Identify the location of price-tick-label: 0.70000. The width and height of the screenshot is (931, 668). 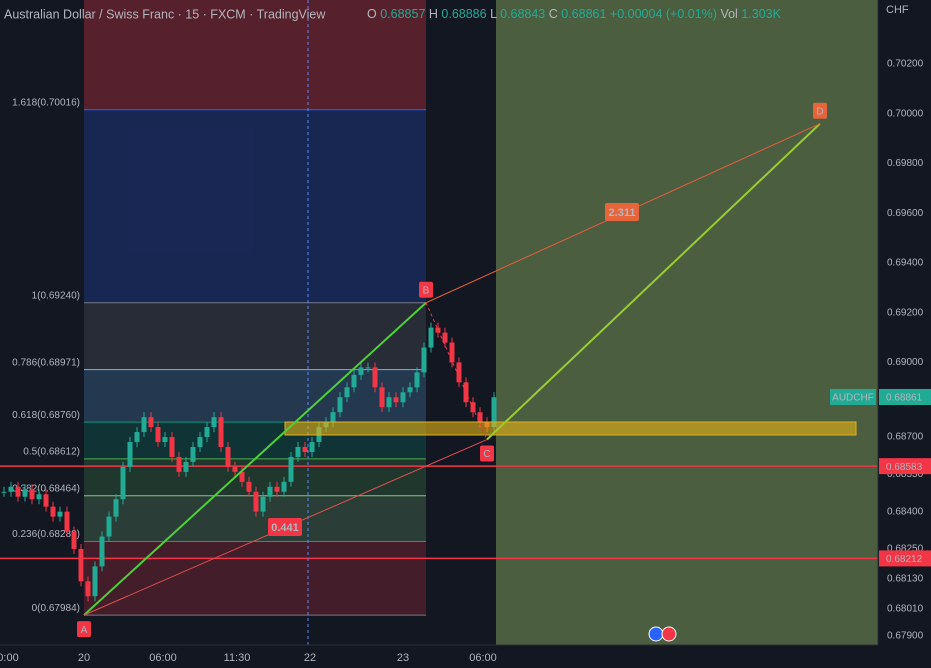
(905, 113).